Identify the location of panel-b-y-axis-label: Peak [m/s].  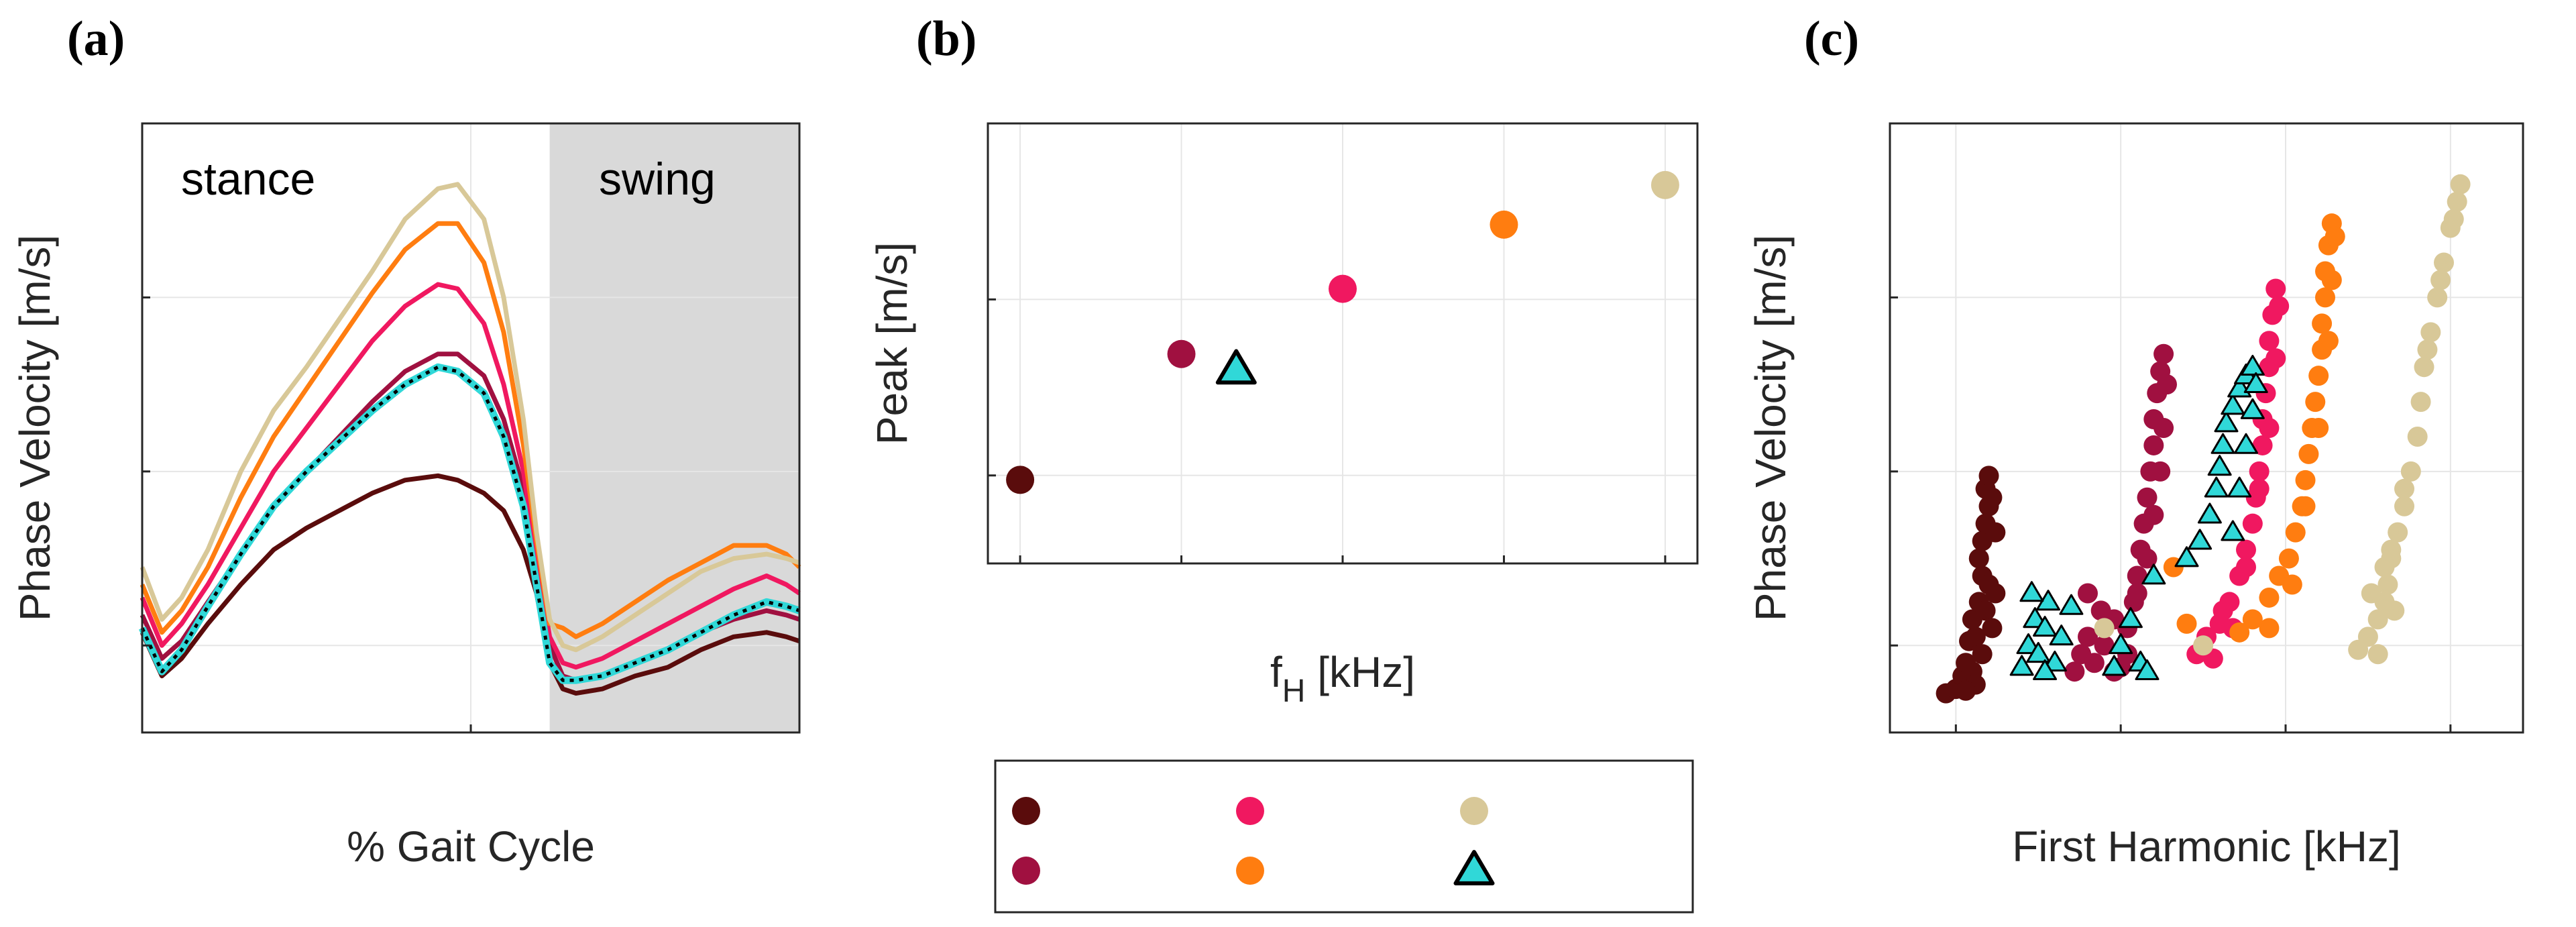
(892, 343).